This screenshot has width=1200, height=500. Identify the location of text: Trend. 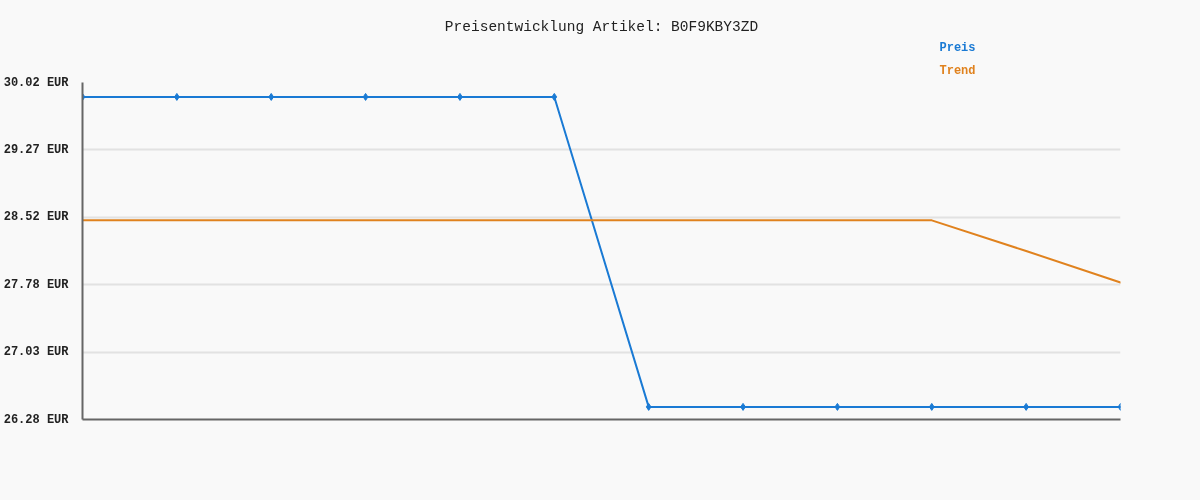
(957, 70).